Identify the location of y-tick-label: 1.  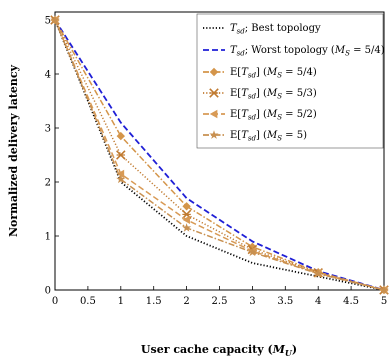
(48, 237).